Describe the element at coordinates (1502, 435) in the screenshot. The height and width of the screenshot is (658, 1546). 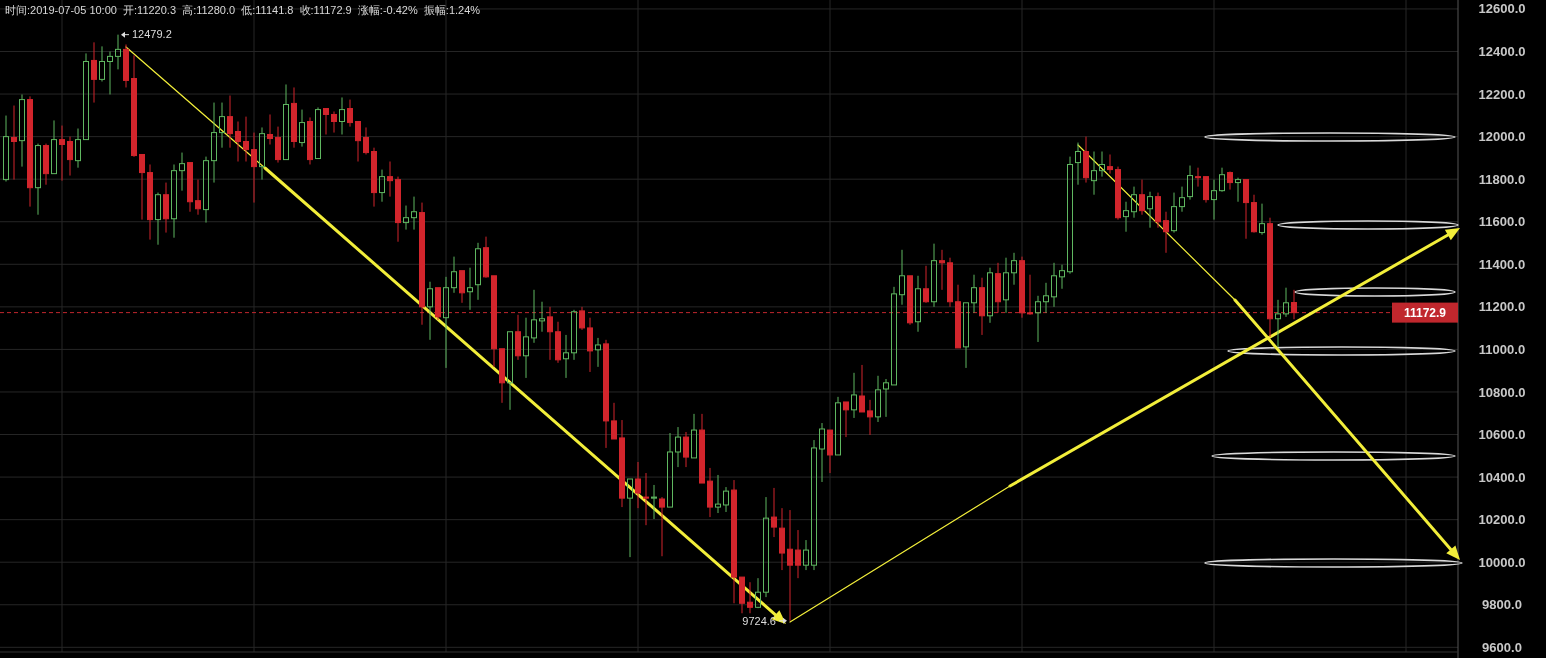
I see `y-tick-label: 10600.0` at that location.